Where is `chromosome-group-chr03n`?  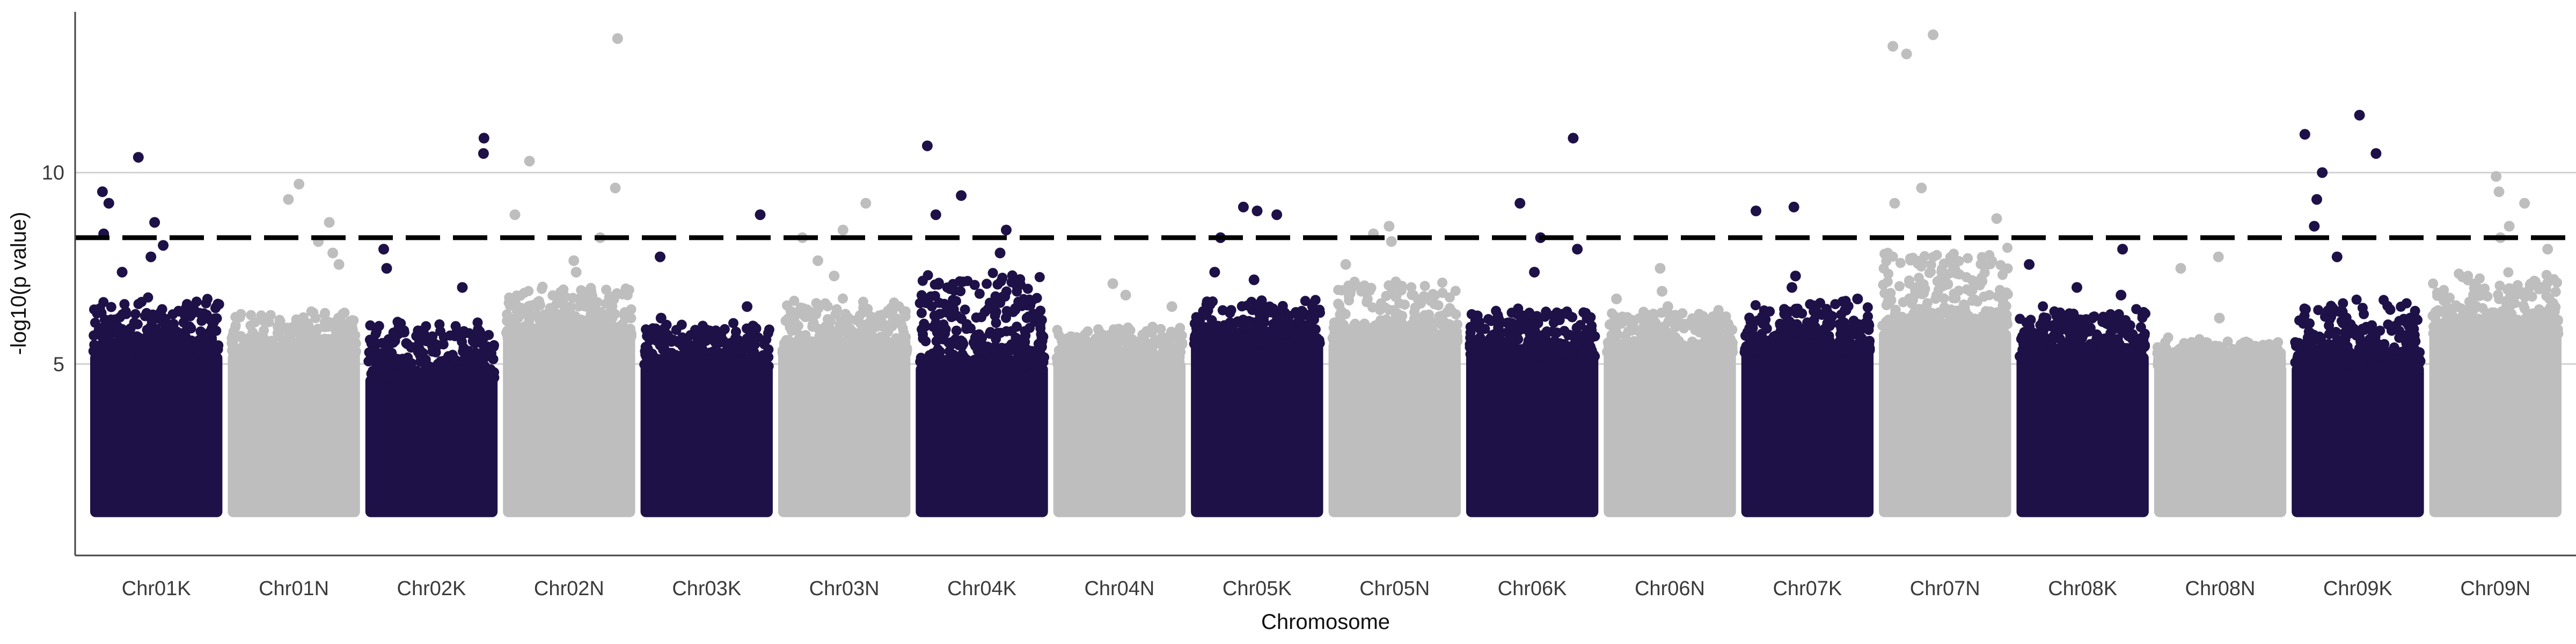
chromosome-group-chr03n is located at coordinates (844, 357).